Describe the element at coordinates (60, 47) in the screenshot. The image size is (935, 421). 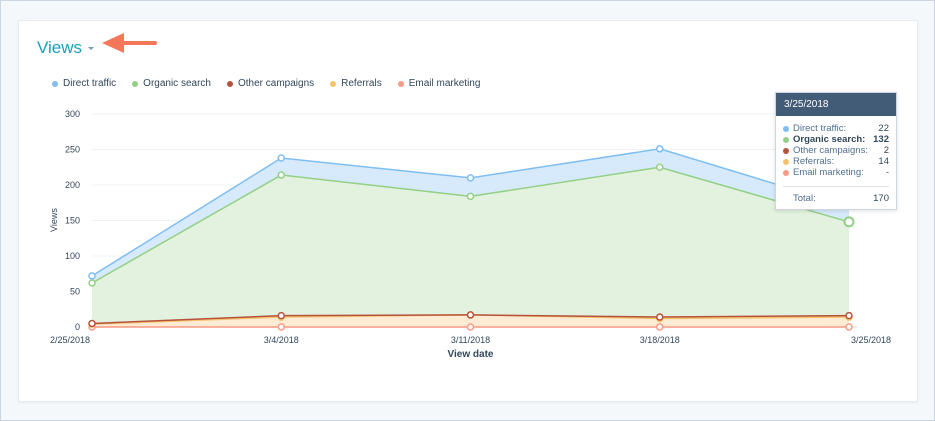
I see `views-dropdown: Views` at that location.